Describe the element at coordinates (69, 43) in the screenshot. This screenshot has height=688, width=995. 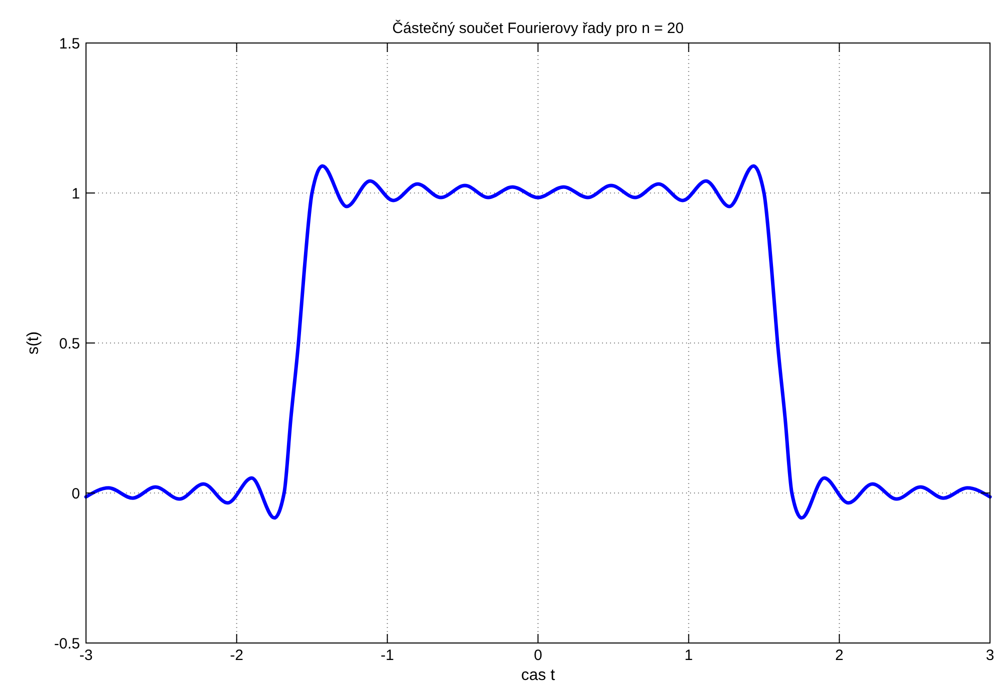
I see `y-tick-label: 1.5` at that location.